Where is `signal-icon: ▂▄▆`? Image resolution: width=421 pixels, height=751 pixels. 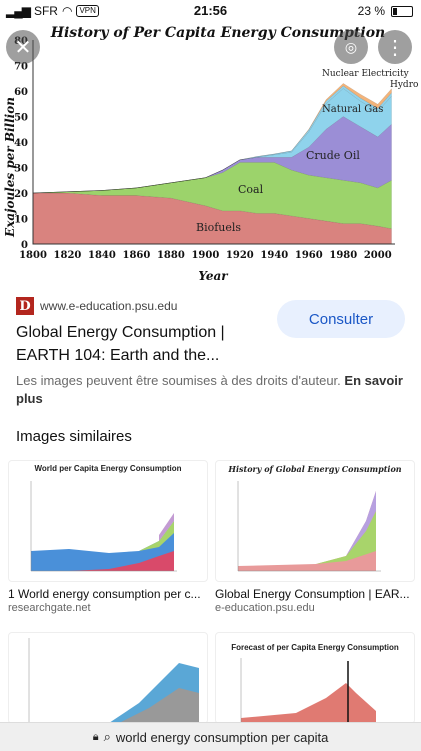 signal-icon: ▂▄▆ is located at coordinates (18, 11).